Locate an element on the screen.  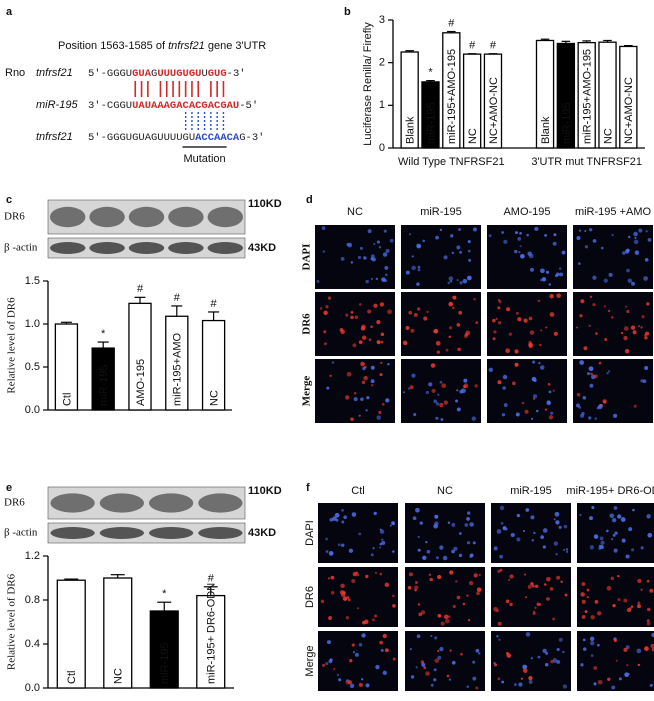
category-label: NC is located at coordinates (119, 676).